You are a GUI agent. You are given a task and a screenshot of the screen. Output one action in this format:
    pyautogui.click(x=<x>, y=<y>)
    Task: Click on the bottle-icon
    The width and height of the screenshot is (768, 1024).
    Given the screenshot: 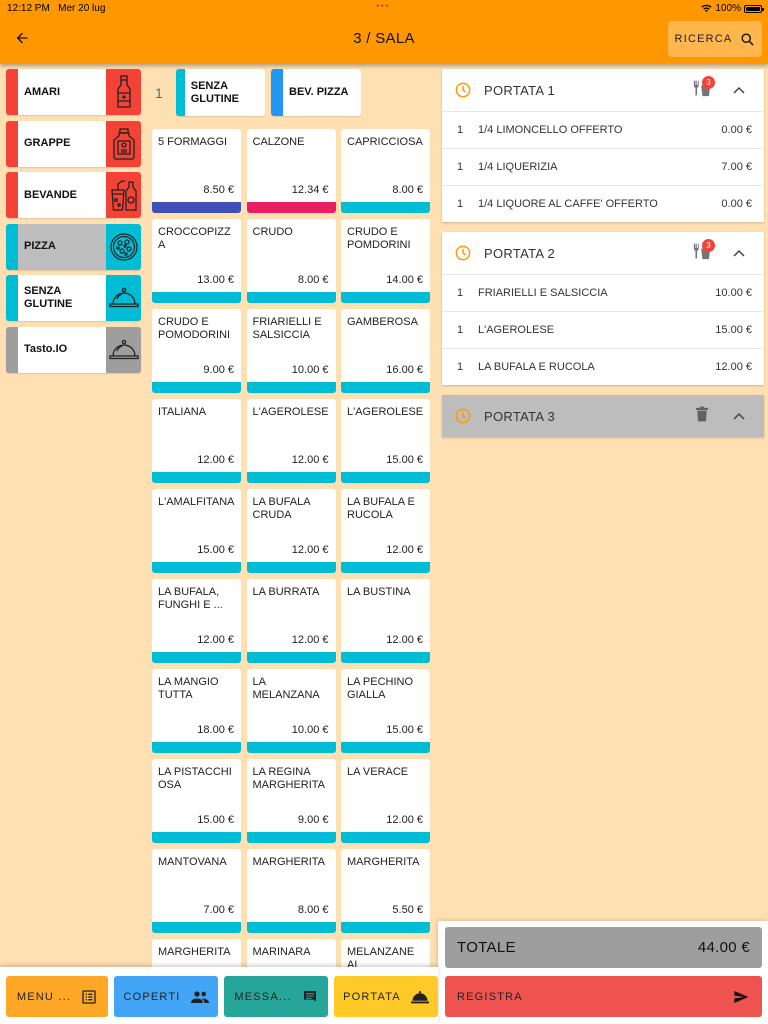 What is the action you would take?
    pyautogui.click(x=123, y=92)
    